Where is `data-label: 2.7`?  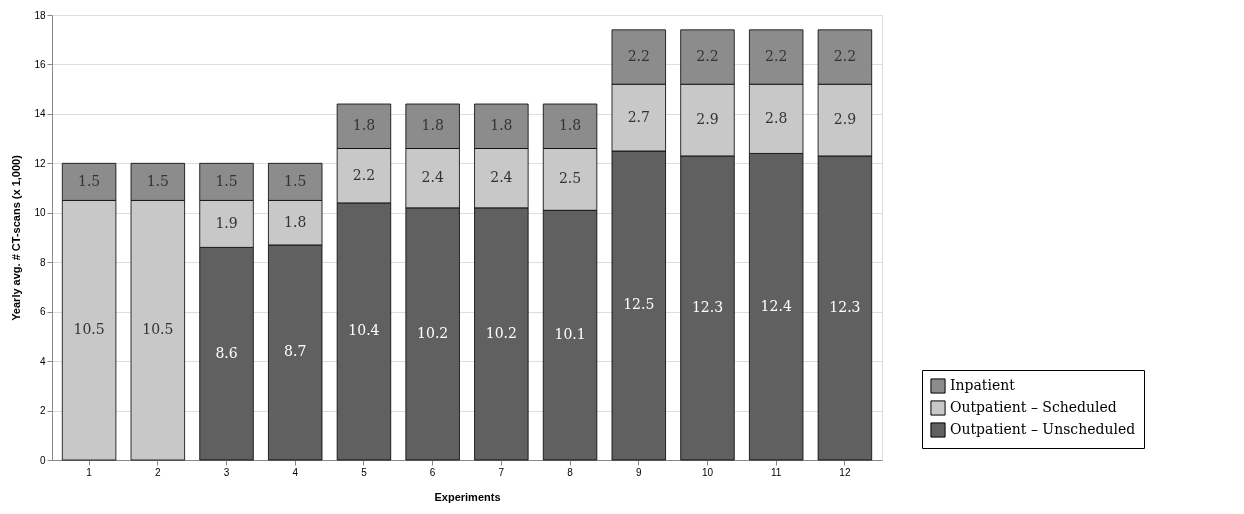
data-label: 2.7 is located at coordinates (638, 116).